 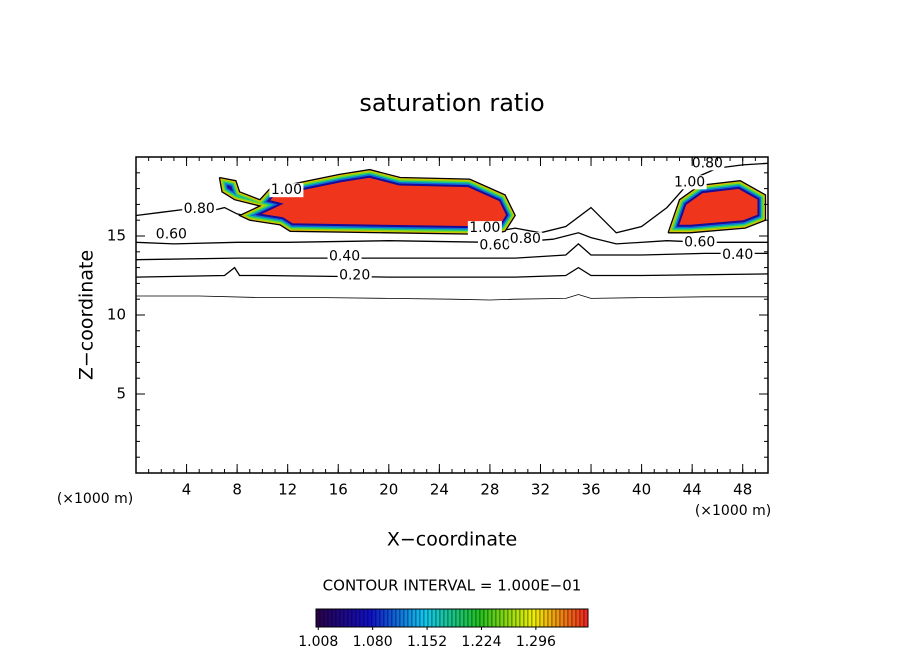 What do you see at coordinates (452, 586) in the screenshot?
I see `contour-interval: CONTOUR INTERVAL = 1.000E−01` at bounding box center [452, 586].